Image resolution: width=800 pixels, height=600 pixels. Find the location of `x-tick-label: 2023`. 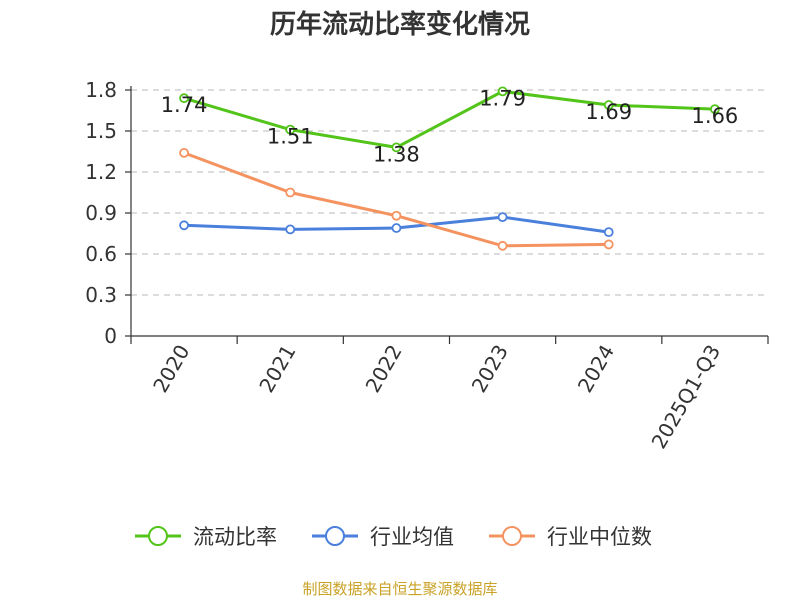

x-tick-label: 2023 is located at coordinates (490, 369).